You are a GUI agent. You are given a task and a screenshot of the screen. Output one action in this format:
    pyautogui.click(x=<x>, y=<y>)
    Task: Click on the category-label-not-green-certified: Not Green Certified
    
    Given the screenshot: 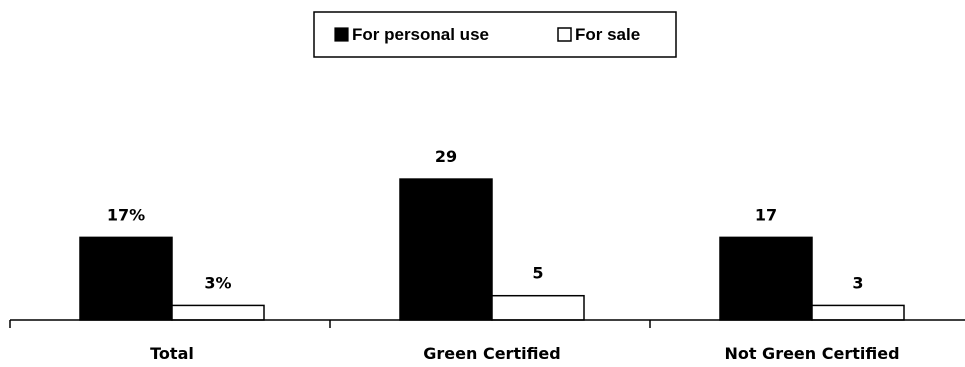 What is the action you would take?
    pyautogui.click(x=811, y=353)
    